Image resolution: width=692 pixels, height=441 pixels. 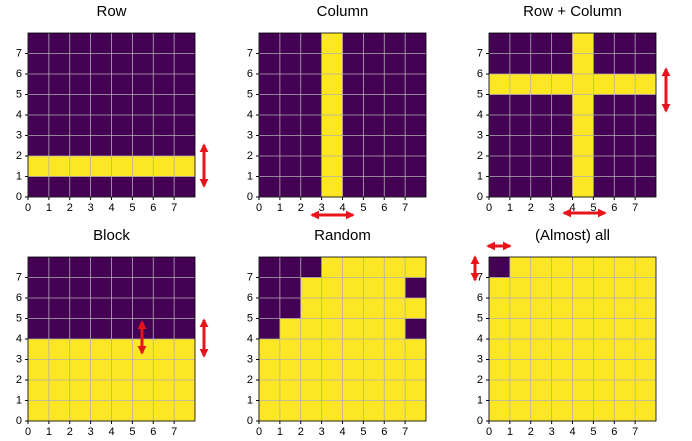 I want to click on x-tick-label: 5, so click(x=593, y=208).